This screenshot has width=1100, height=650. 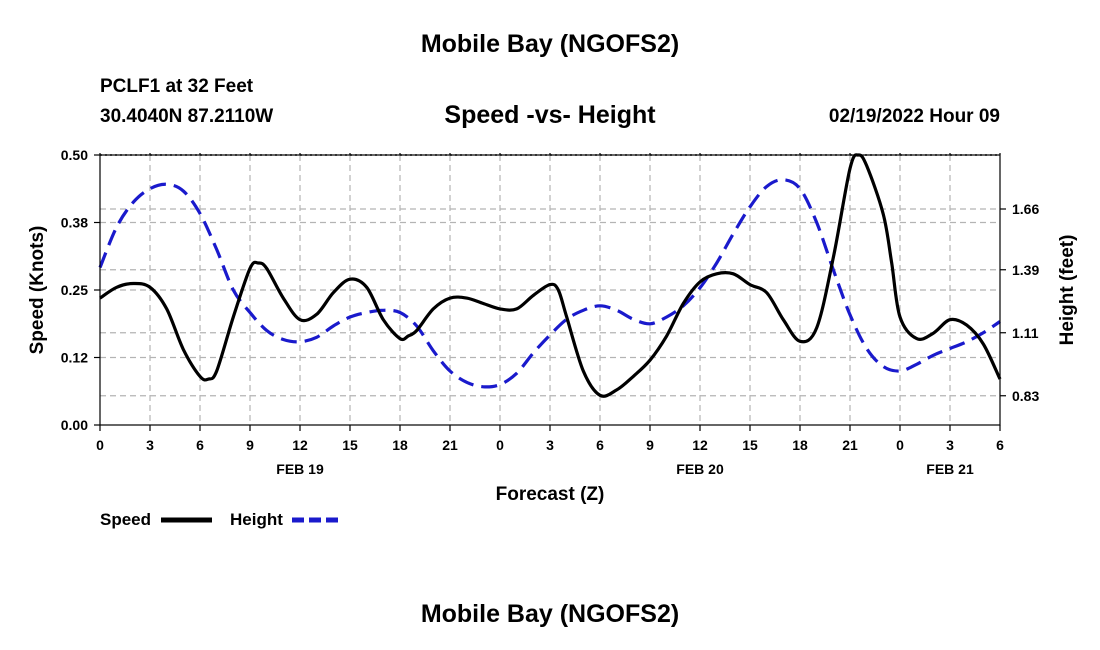 What do you see at coordinates (550, 614) in the screenshot?
I see `footer-title: Mobile Bay (NGOFS2)` at bounding box center [550, 614].